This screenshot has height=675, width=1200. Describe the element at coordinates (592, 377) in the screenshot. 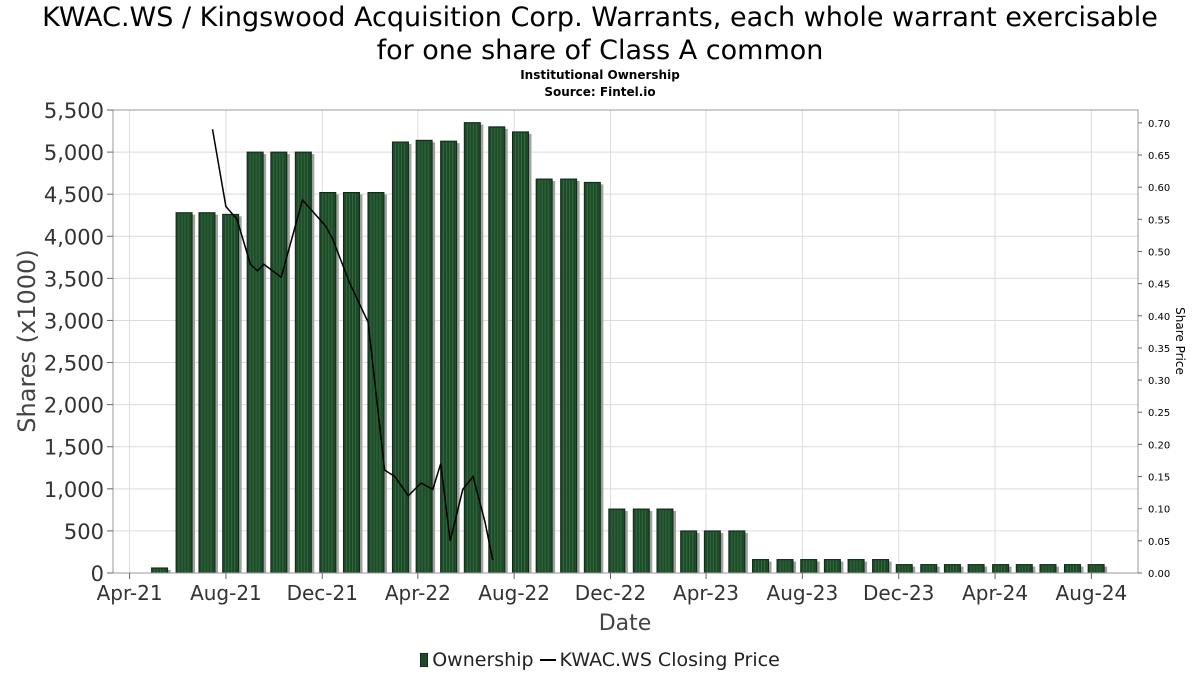

I see `ownership-bar: 2022-11-08: 4640` at that location.